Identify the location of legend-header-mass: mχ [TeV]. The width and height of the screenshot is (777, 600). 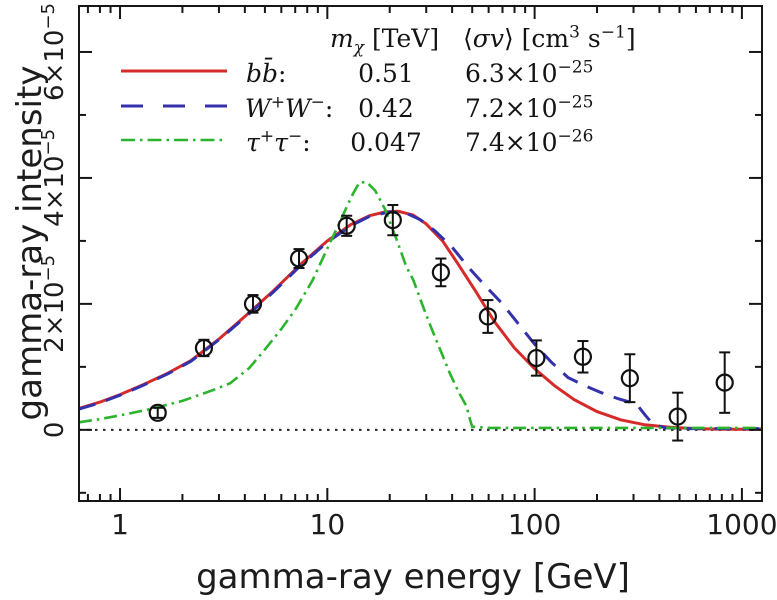
(385, 40).